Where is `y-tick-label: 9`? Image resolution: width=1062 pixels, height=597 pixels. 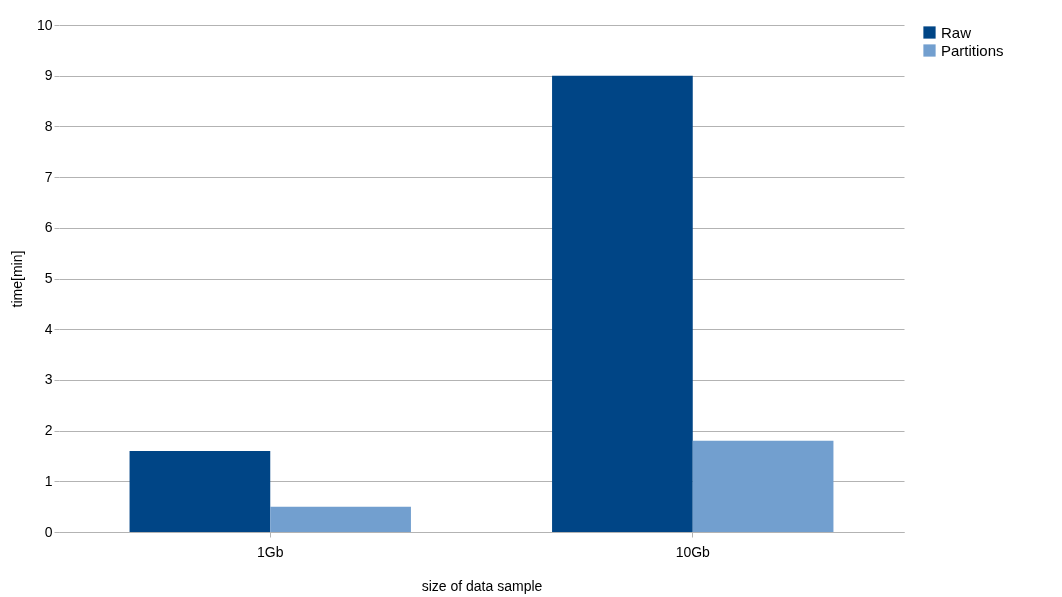
y-tick-label: 9 is located at coordinates (48, 75).